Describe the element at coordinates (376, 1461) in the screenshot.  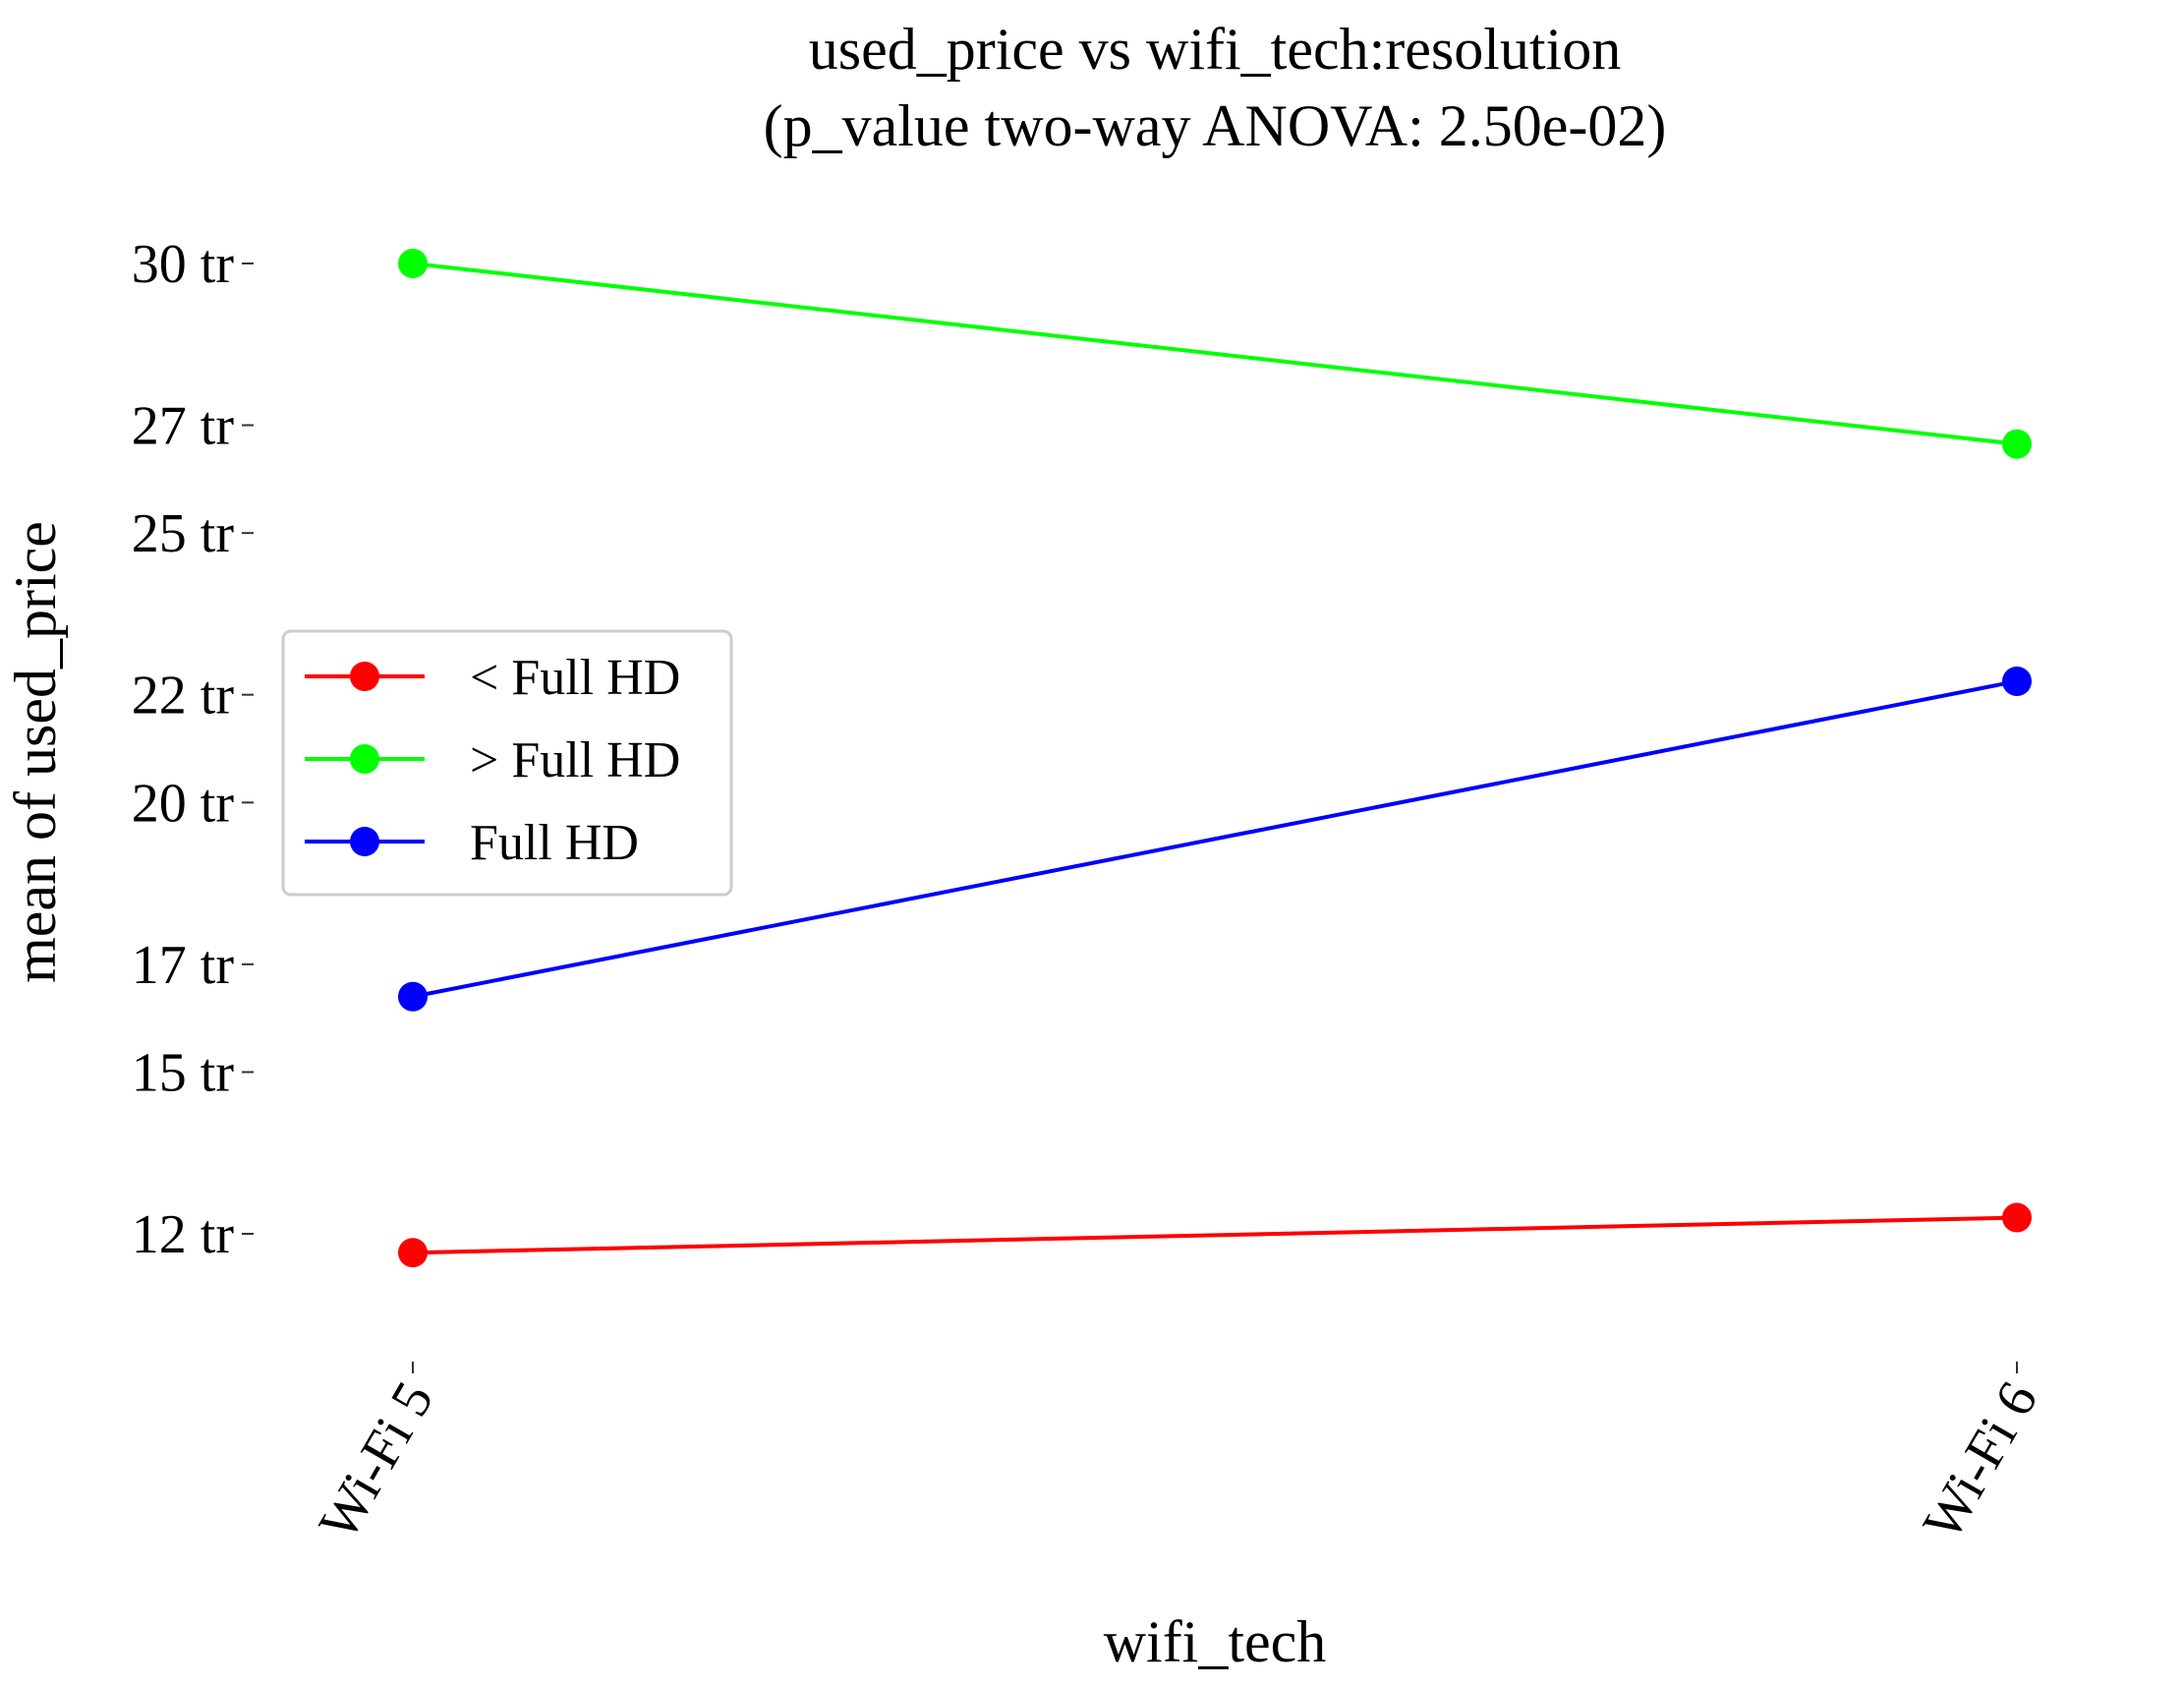
I see `x-tick-label: Wi-Fi 5` at that location.